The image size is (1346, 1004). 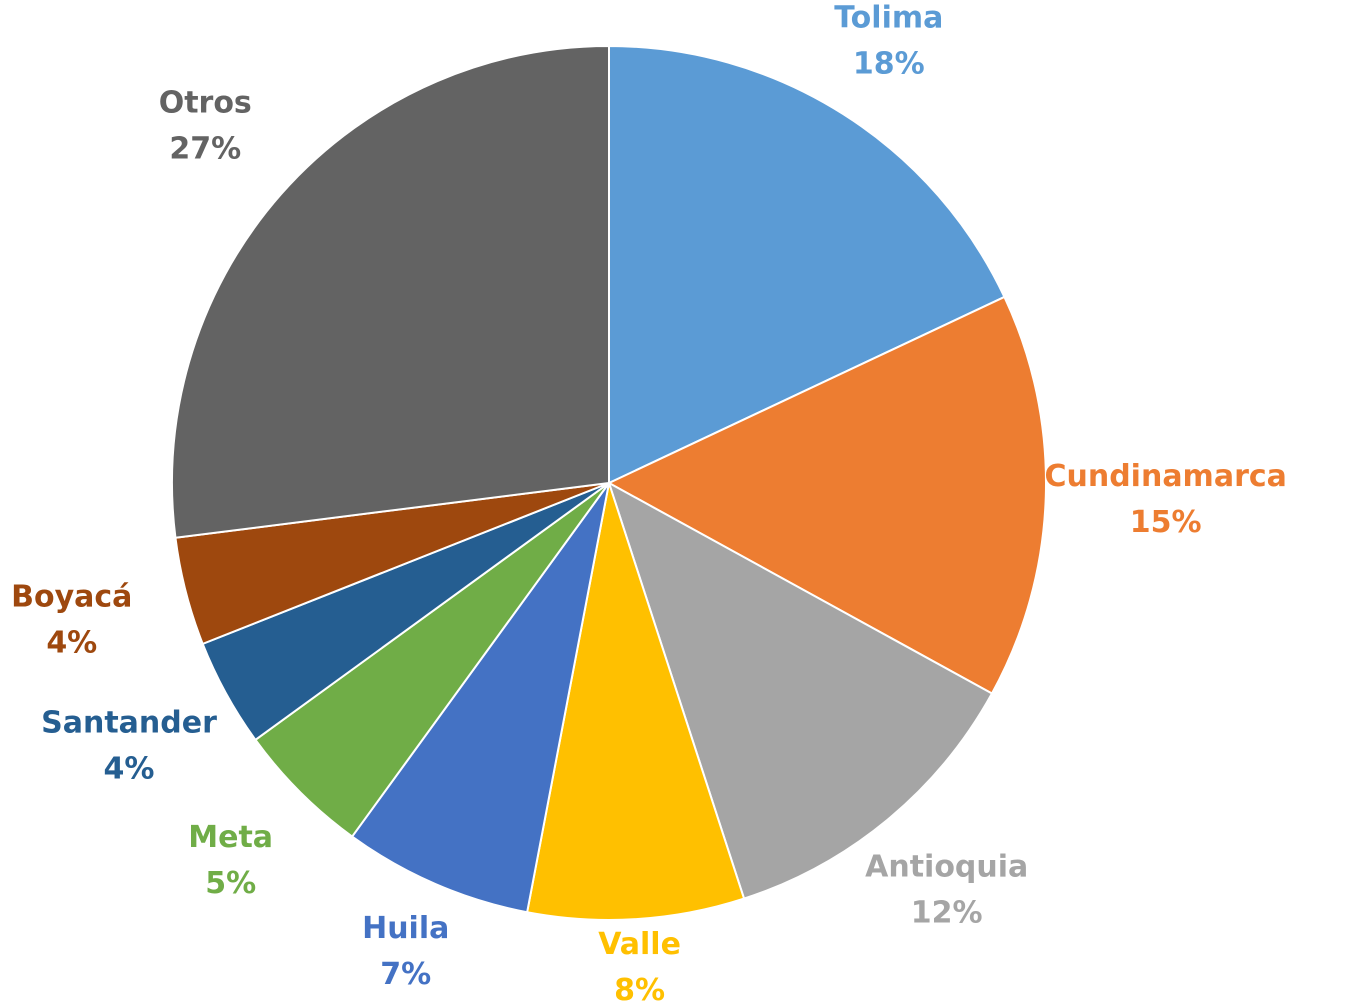 What do you see at coordinates (947, 913) in the screenshot?
I see `slice-value-label: 12%` at bounding box center [947, 913].